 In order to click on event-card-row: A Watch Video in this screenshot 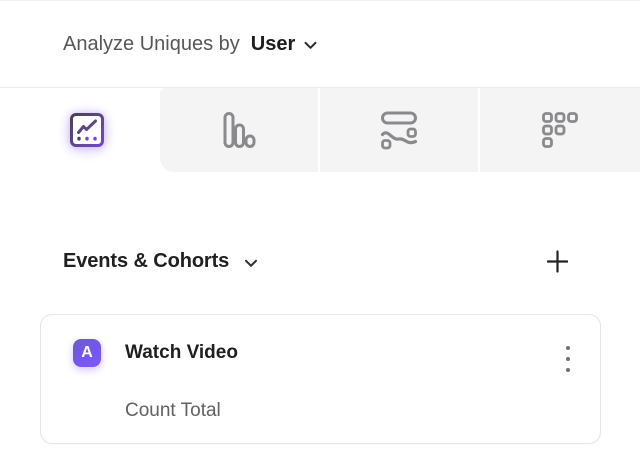, I will do `click(323, 354)`.